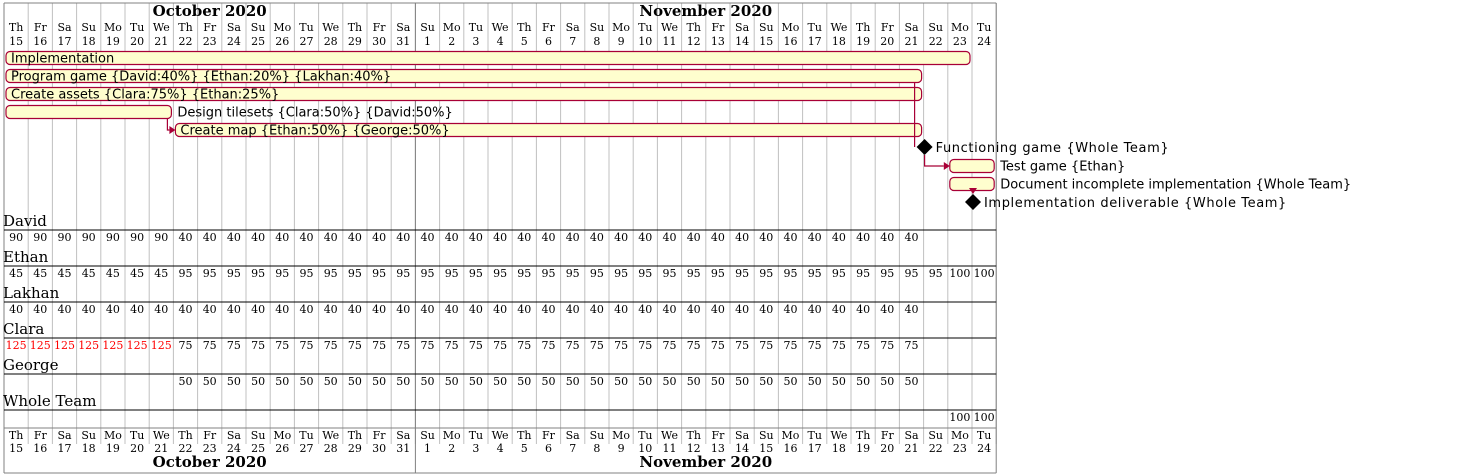 Image resolution: width=1471 pixels, height=476 pixels. I want to click on header-day-label: 12, so click(694, 41).